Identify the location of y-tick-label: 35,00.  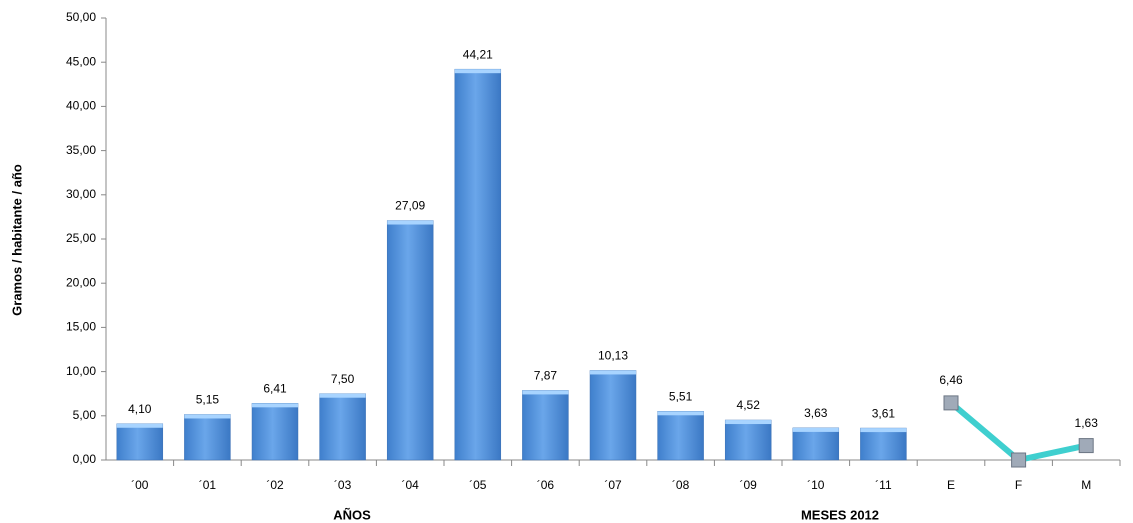
(81, 150).